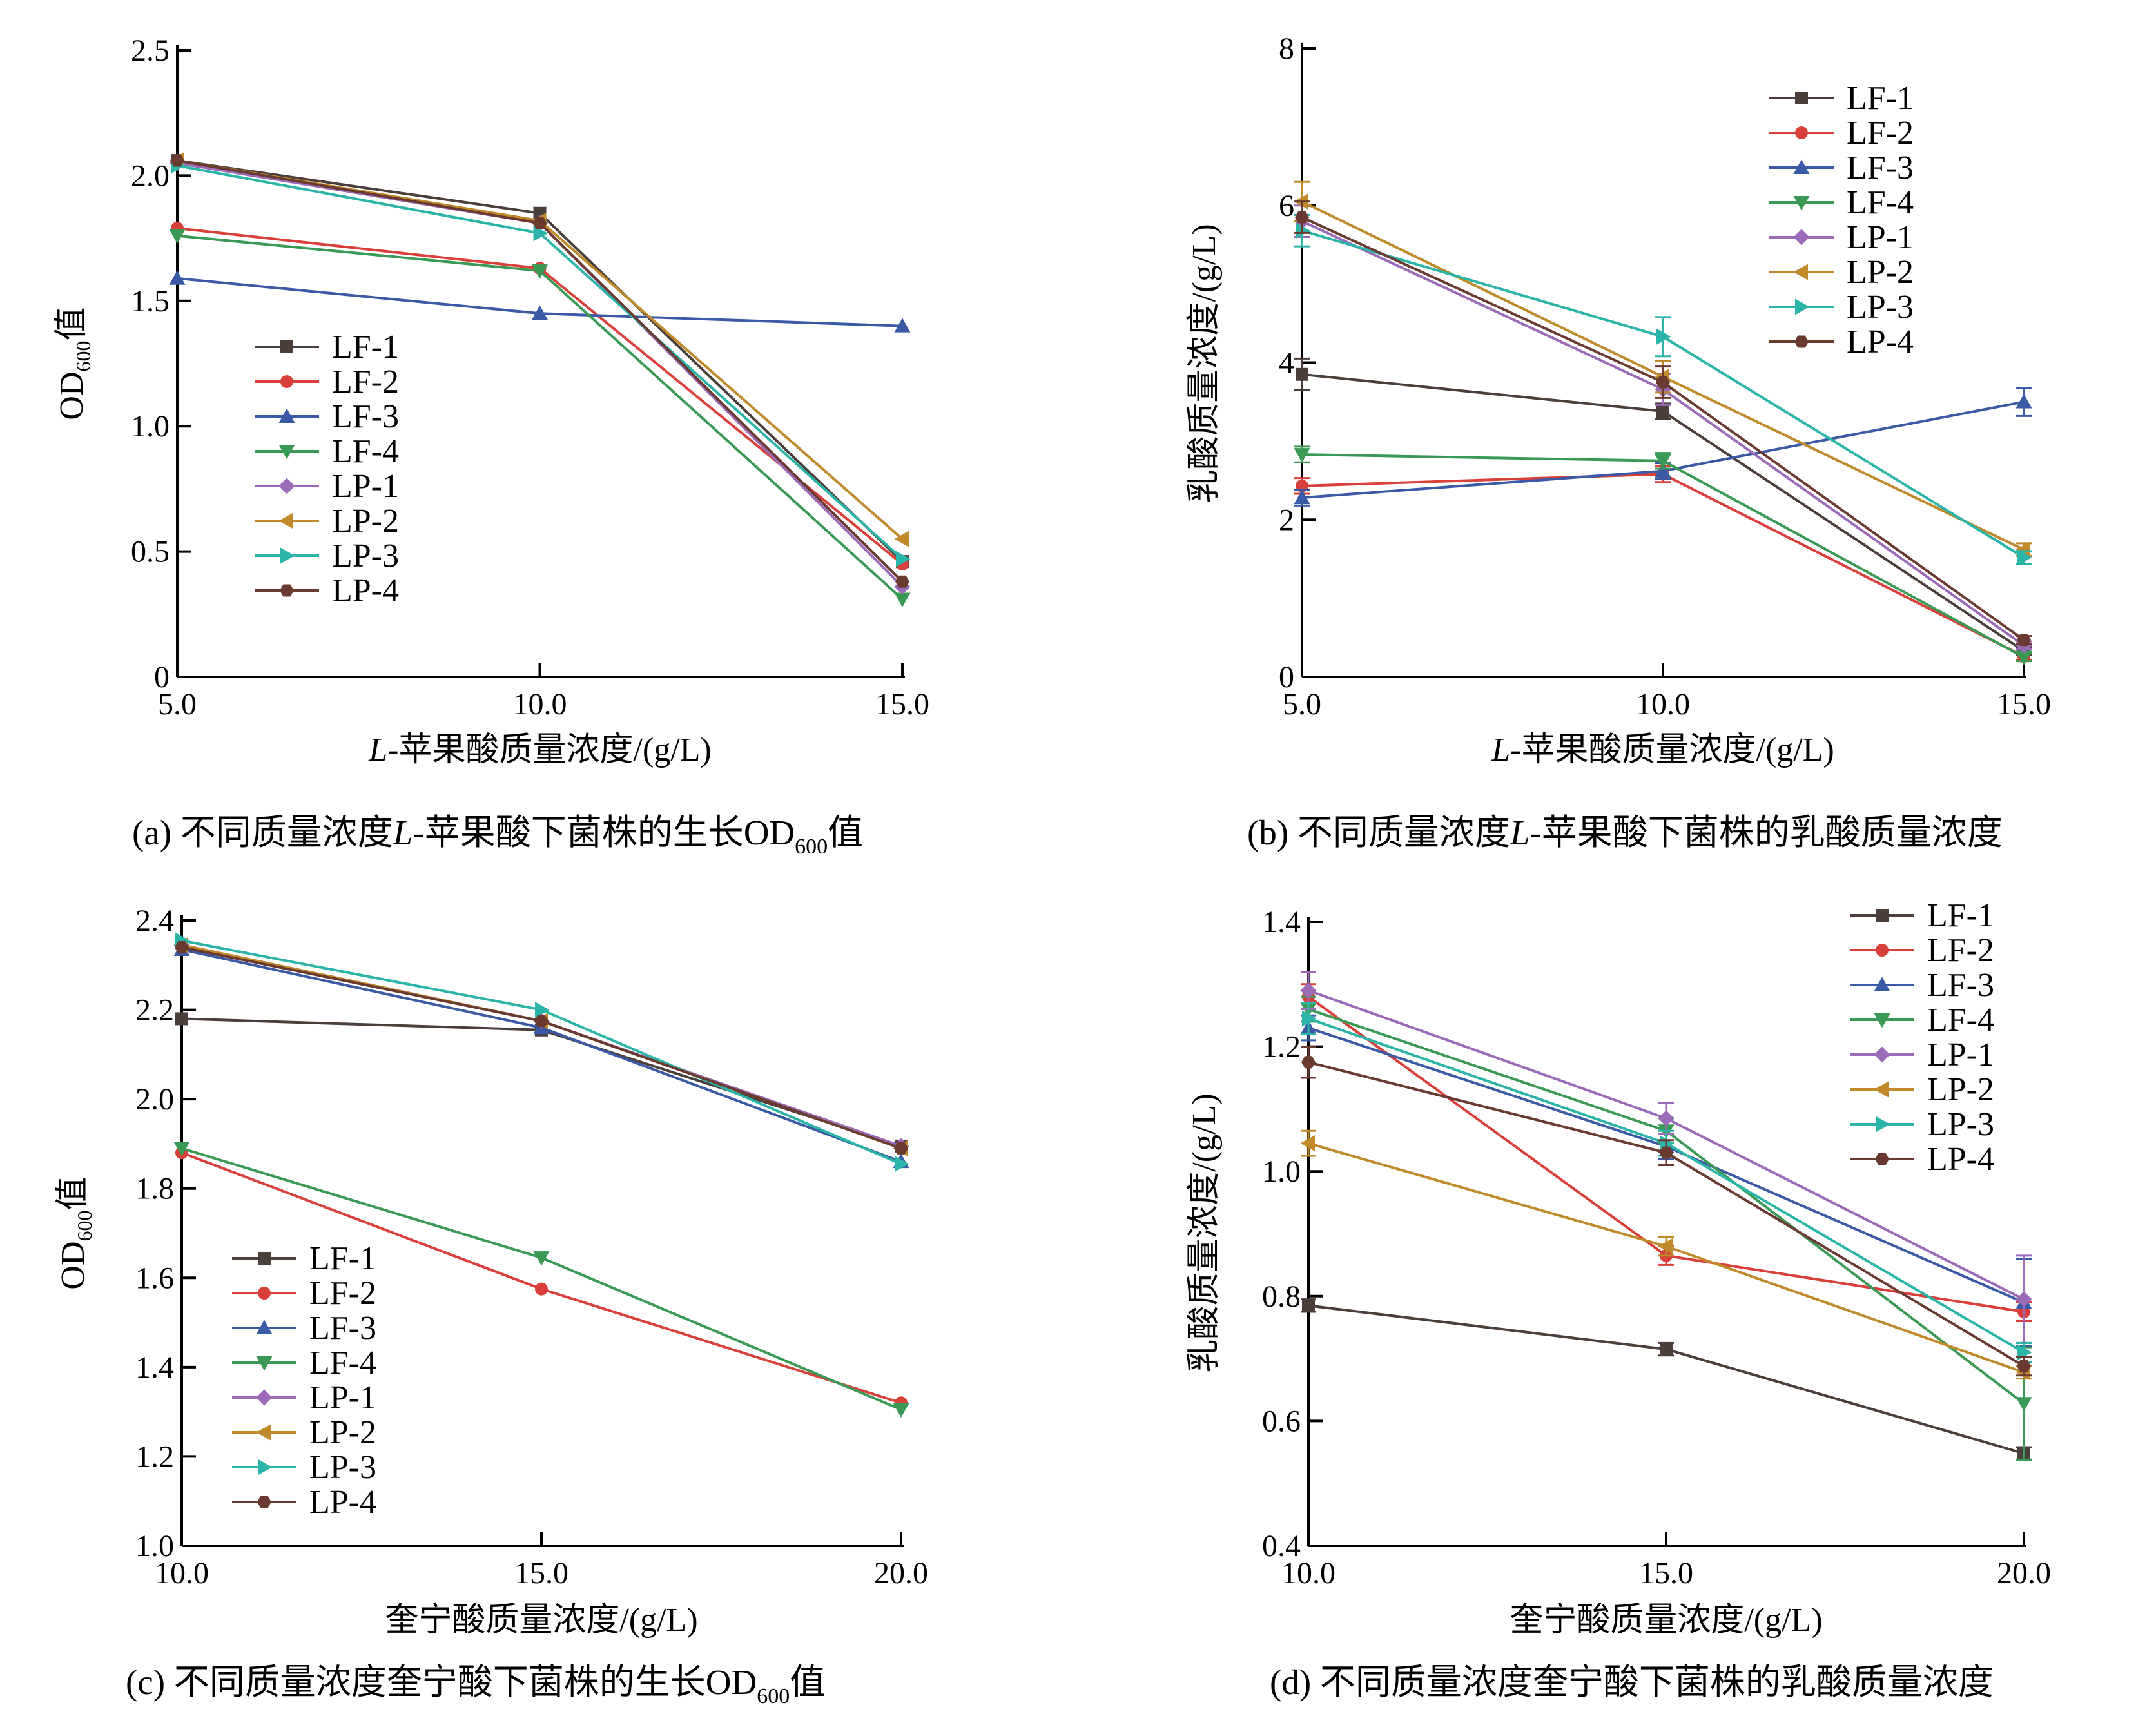  Describe the element at coordinates (1281, 1421) in the screenshot. I see `y-tick-label: 0.6` at that location.